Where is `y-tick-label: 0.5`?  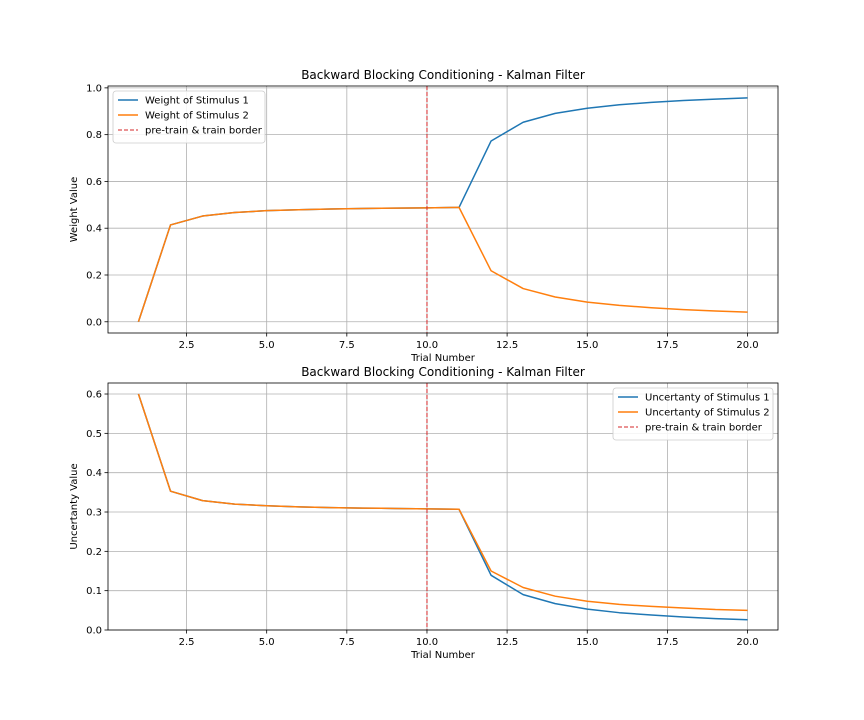
y-tick-label: 0.5 is located at coordinates (94, 434).